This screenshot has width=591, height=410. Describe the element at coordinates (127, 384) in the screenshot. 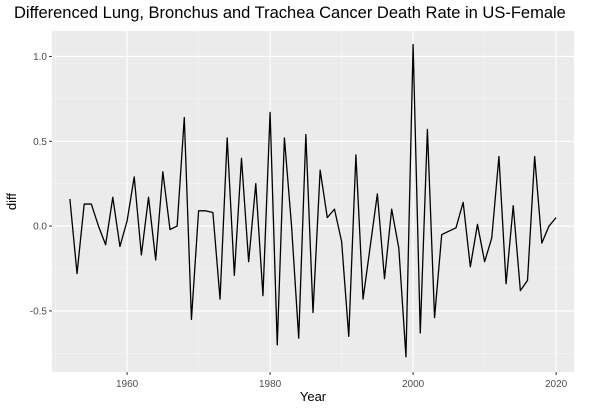

I see `x-tick-label: 1960` at that location.